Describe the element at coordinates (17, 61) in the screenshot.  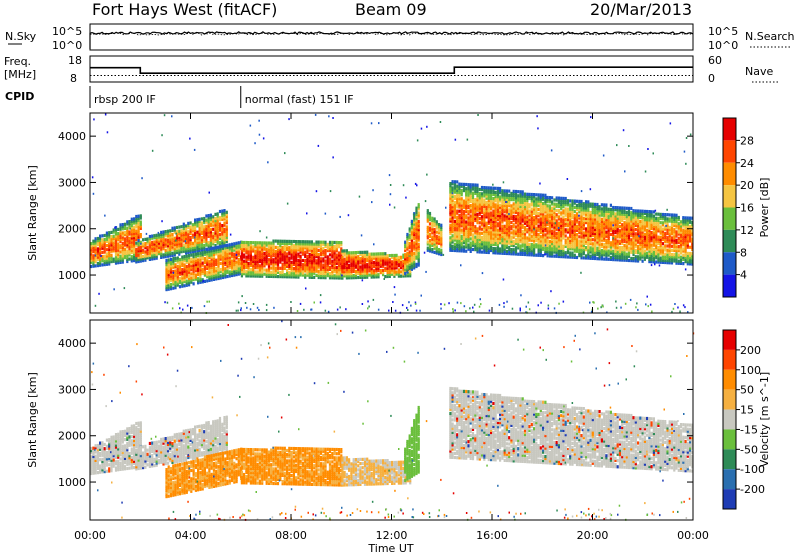
I see `freq-label: Freq.` at that location.